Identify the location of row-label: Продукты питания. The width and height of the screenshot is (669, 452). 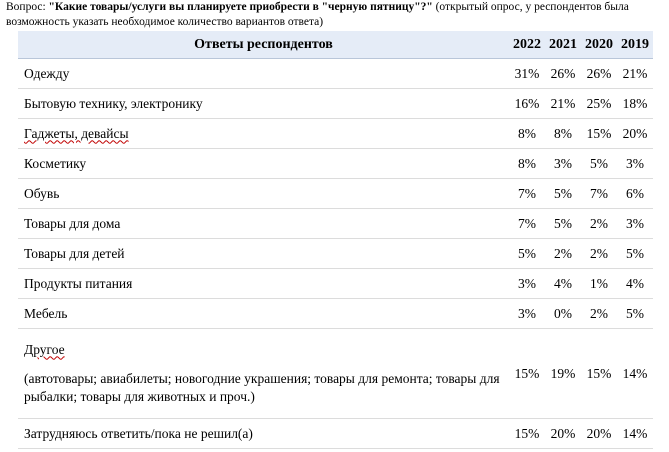
(263, 283).